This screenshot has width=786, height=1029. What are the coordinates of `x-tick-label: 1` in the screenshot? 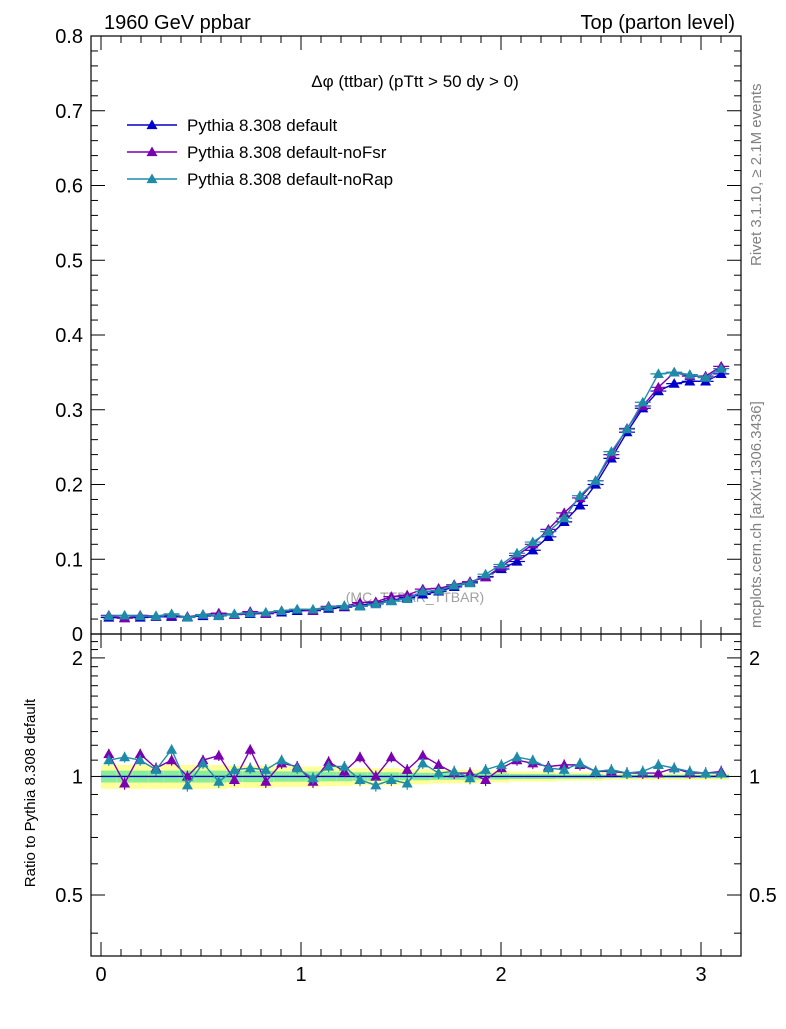 It's located at (300, 975).